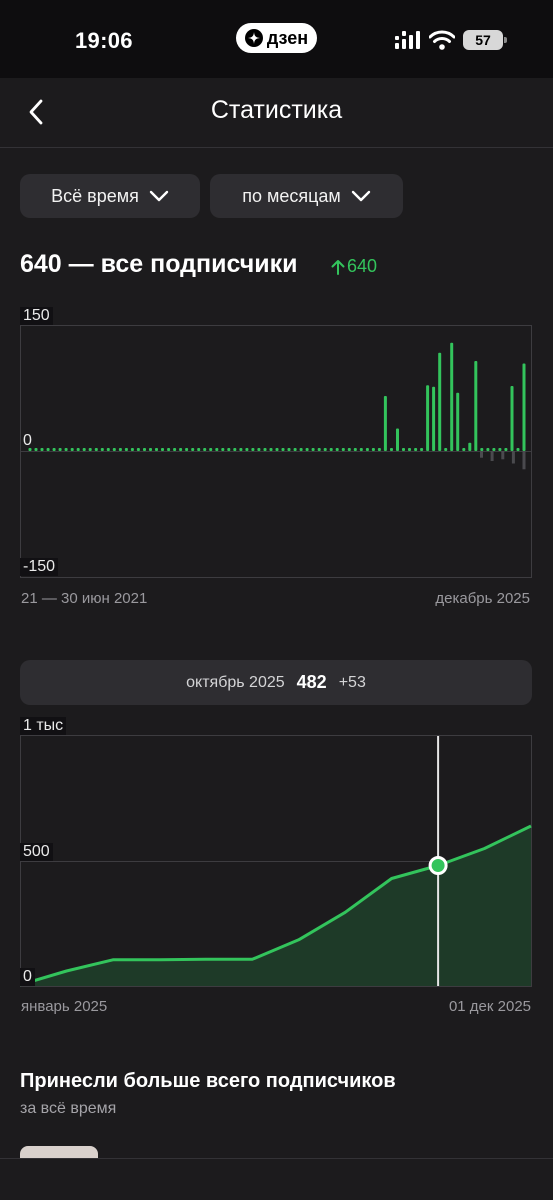 This screenshot has height=1200, width=553. I want to click on period-dropdown: Всё время, so click(110, 196).